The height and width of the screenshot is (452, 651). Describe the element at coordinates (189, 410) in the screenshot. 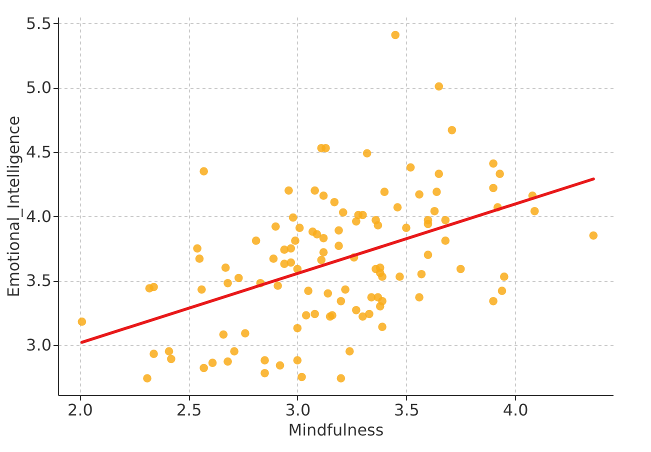

I see `x-tick-label: 2.5` at that location.